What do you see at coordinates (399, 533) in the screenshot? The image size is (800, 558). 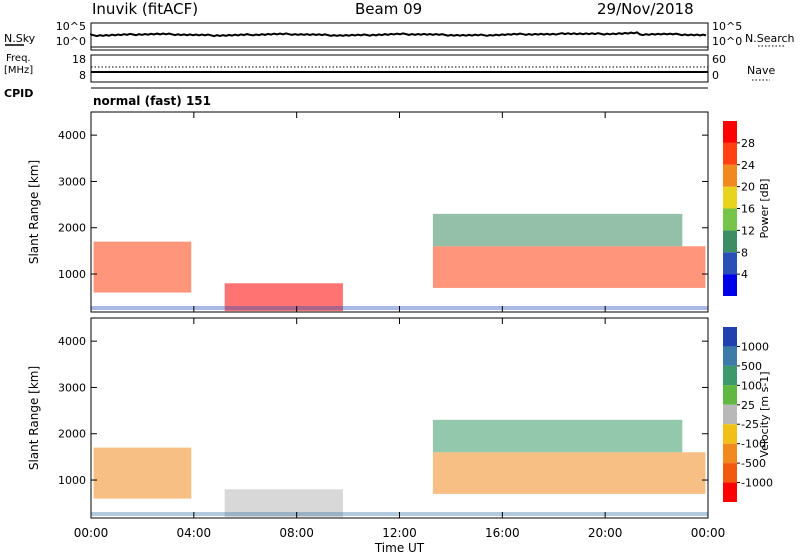 I see `x-tick-label: 12:00` at bounding box center [399, 533].